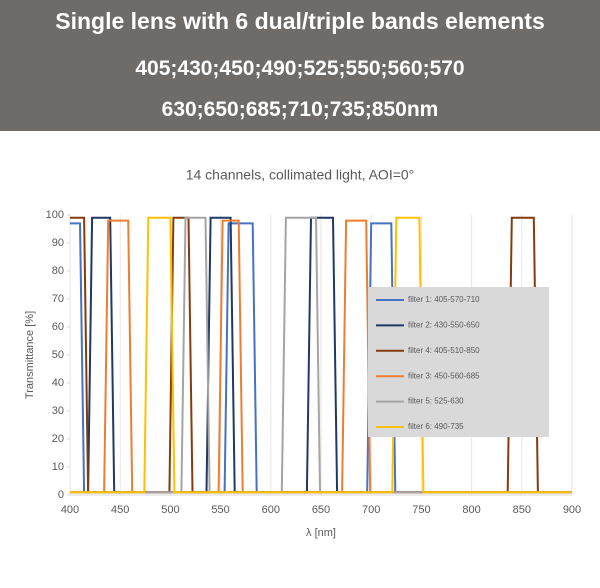 The image size is (600, 588). I want to click on x-tick-label: 400, so click(70, 510).